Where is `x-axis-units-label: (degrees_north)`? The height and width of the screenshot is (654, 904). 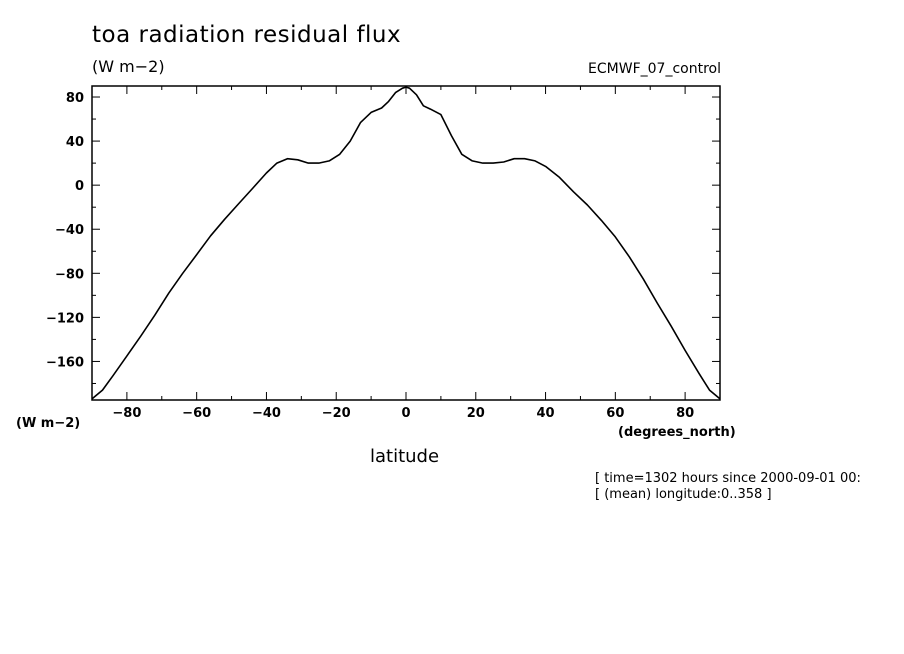
x-axis-units-label: (degrees_north) is located at coordinates (677, 432).